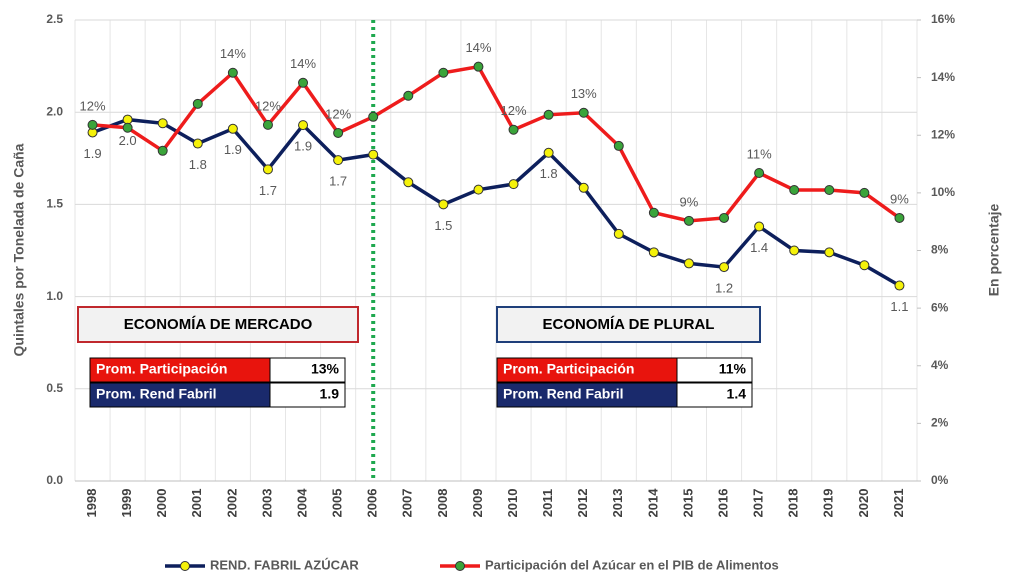 The width and height of the screenshot is (1011, 578). What do you see at coordinates (737, 394) in the screenshot?
I see `row-value: 1.4` at bounding box center [737, 394].